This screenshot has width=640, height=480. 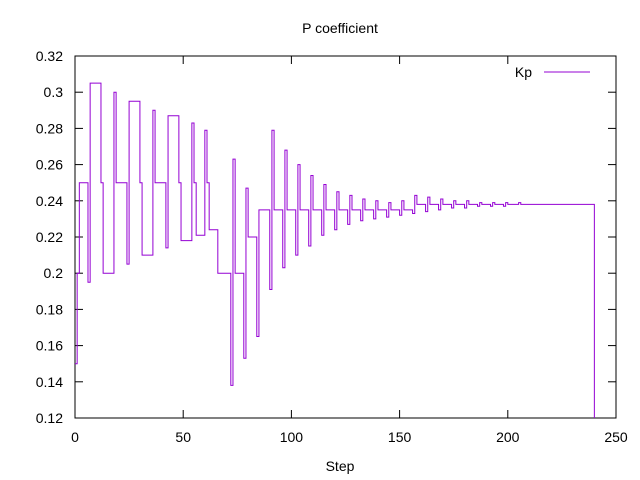 I want to click on y-tick-label: 0.3, so click(x=54, y=92).